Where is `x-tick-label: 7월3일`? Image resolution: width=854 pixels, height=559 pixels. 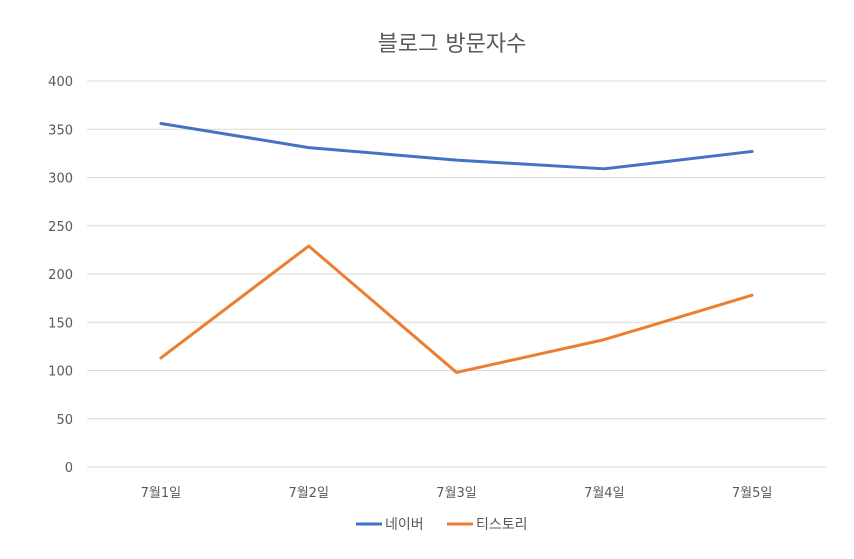
x-tick-label: 7월3일 is located at coordinates (456, 493).